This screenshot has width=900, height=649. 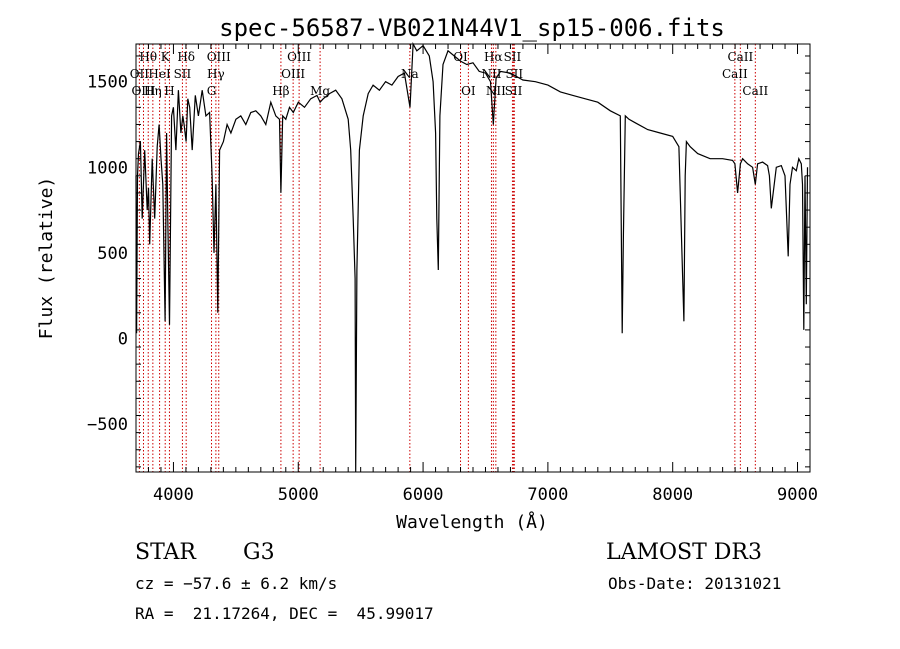 I want to click on y-tick-label: 500, so click(x=112, y=254).